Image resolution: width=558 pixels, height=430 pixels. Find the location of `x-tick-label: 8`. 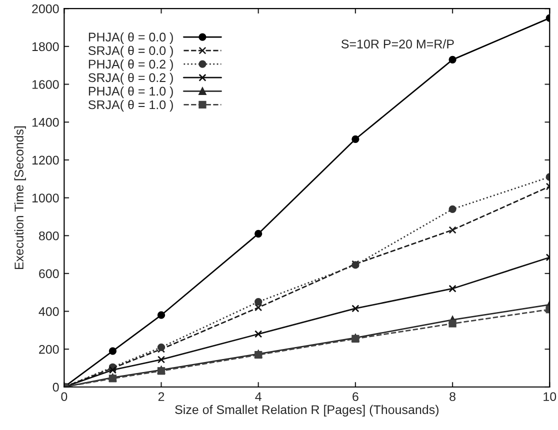

x-tick-label: 8 is located at coordinates (453, 397).